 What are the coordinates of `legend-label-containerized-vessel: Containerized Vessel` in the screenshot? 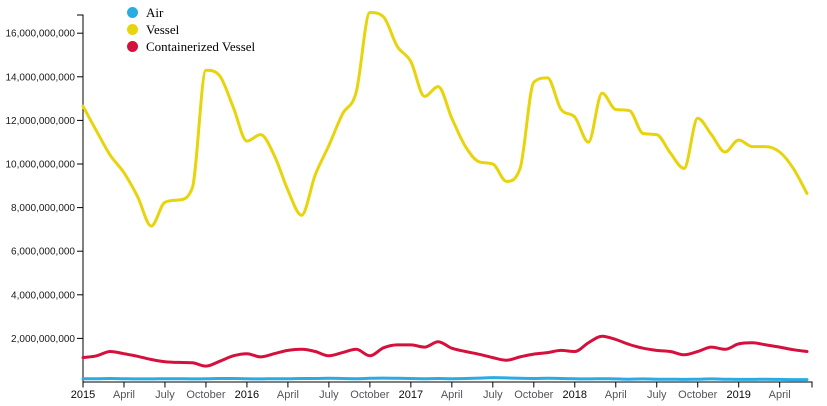 It's located at (201, 46).